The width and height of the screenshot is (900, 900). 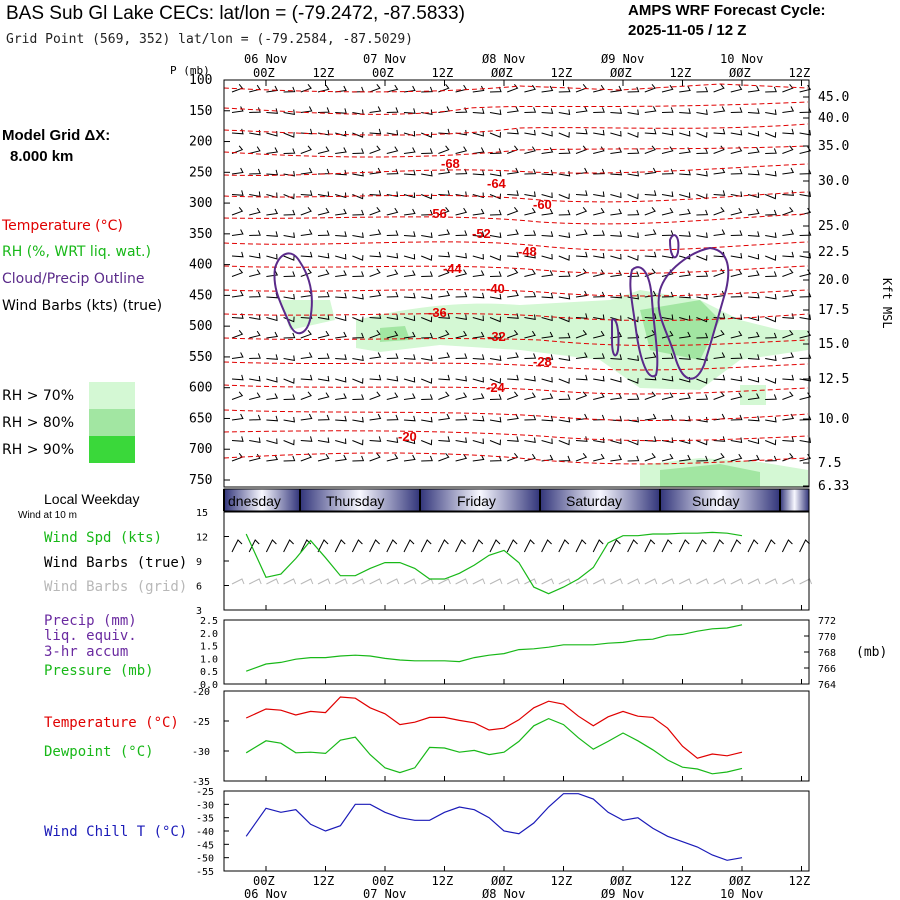 I want to click on wind-ytick-label: 12, so click(x=202, y=538).